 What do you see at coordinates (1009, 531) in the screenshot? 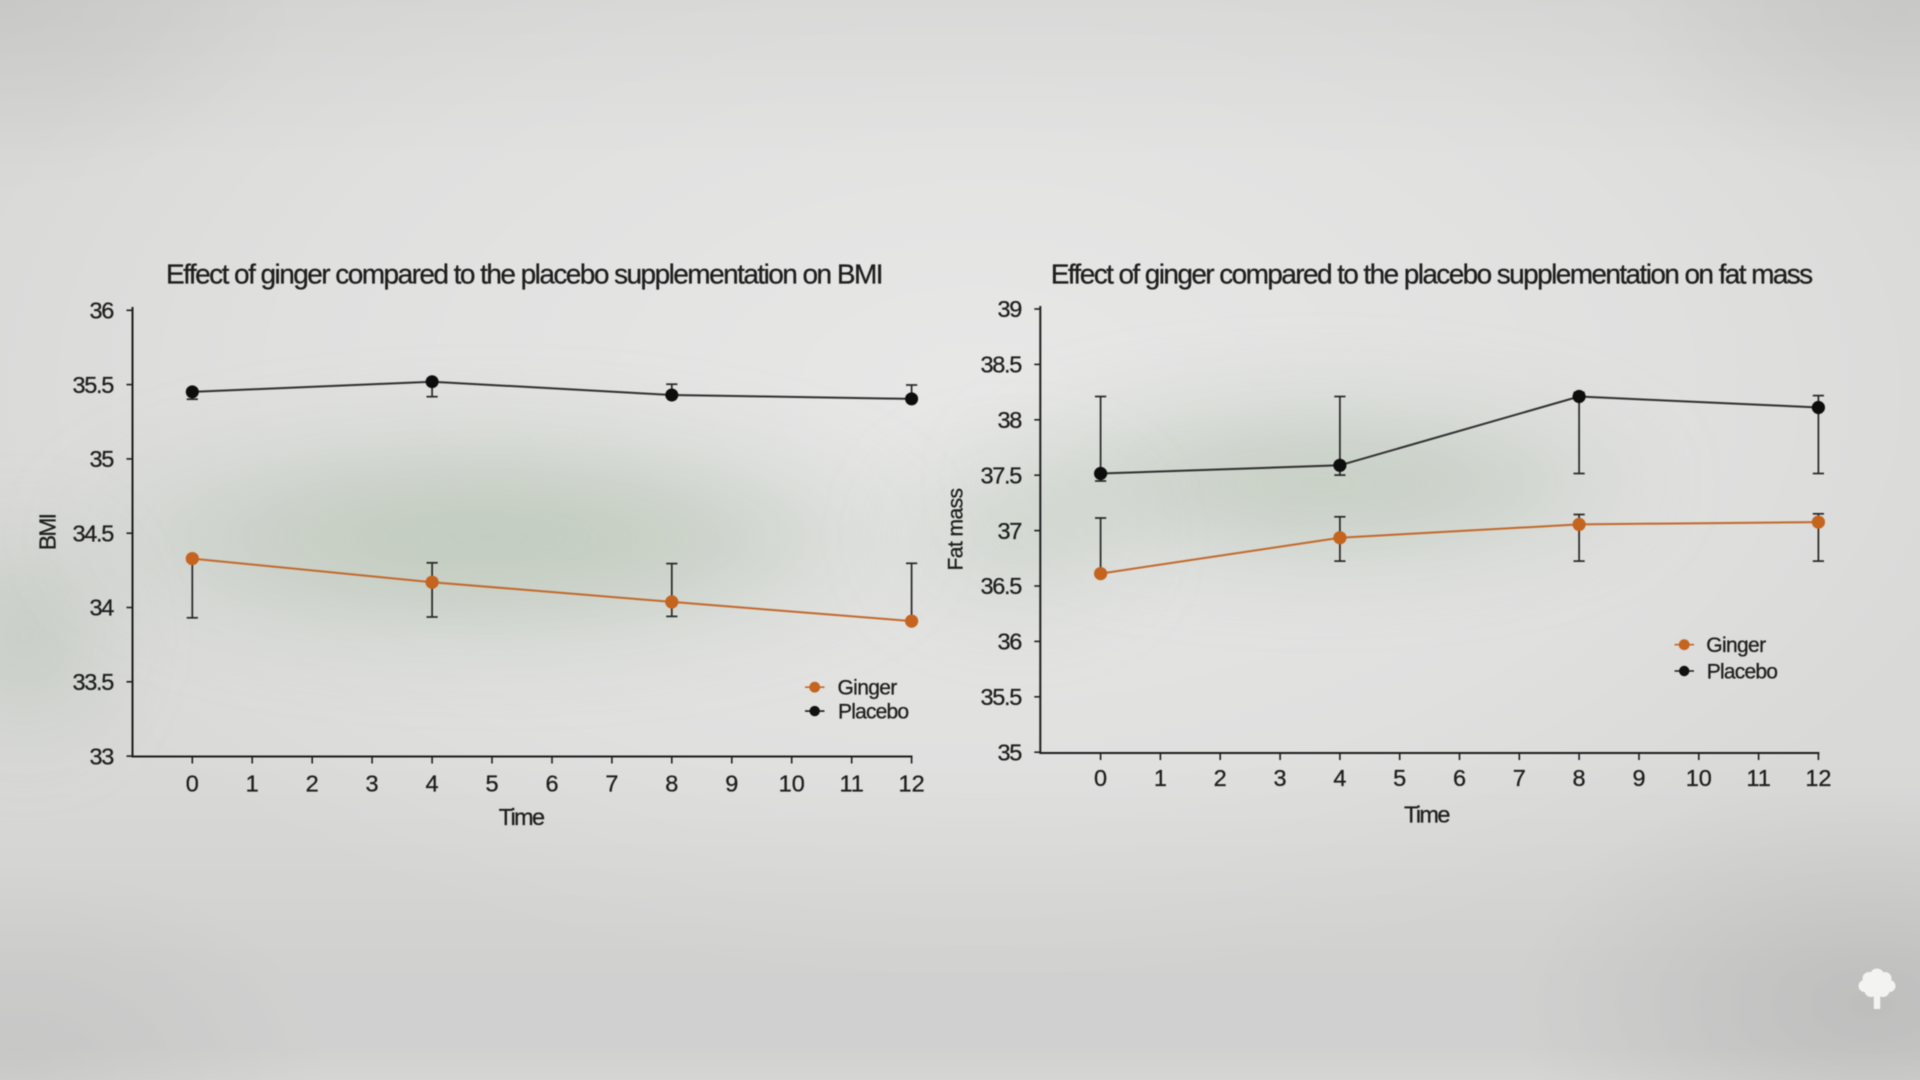
I see `svg-text: 37` at bounding box center [1009, 531].